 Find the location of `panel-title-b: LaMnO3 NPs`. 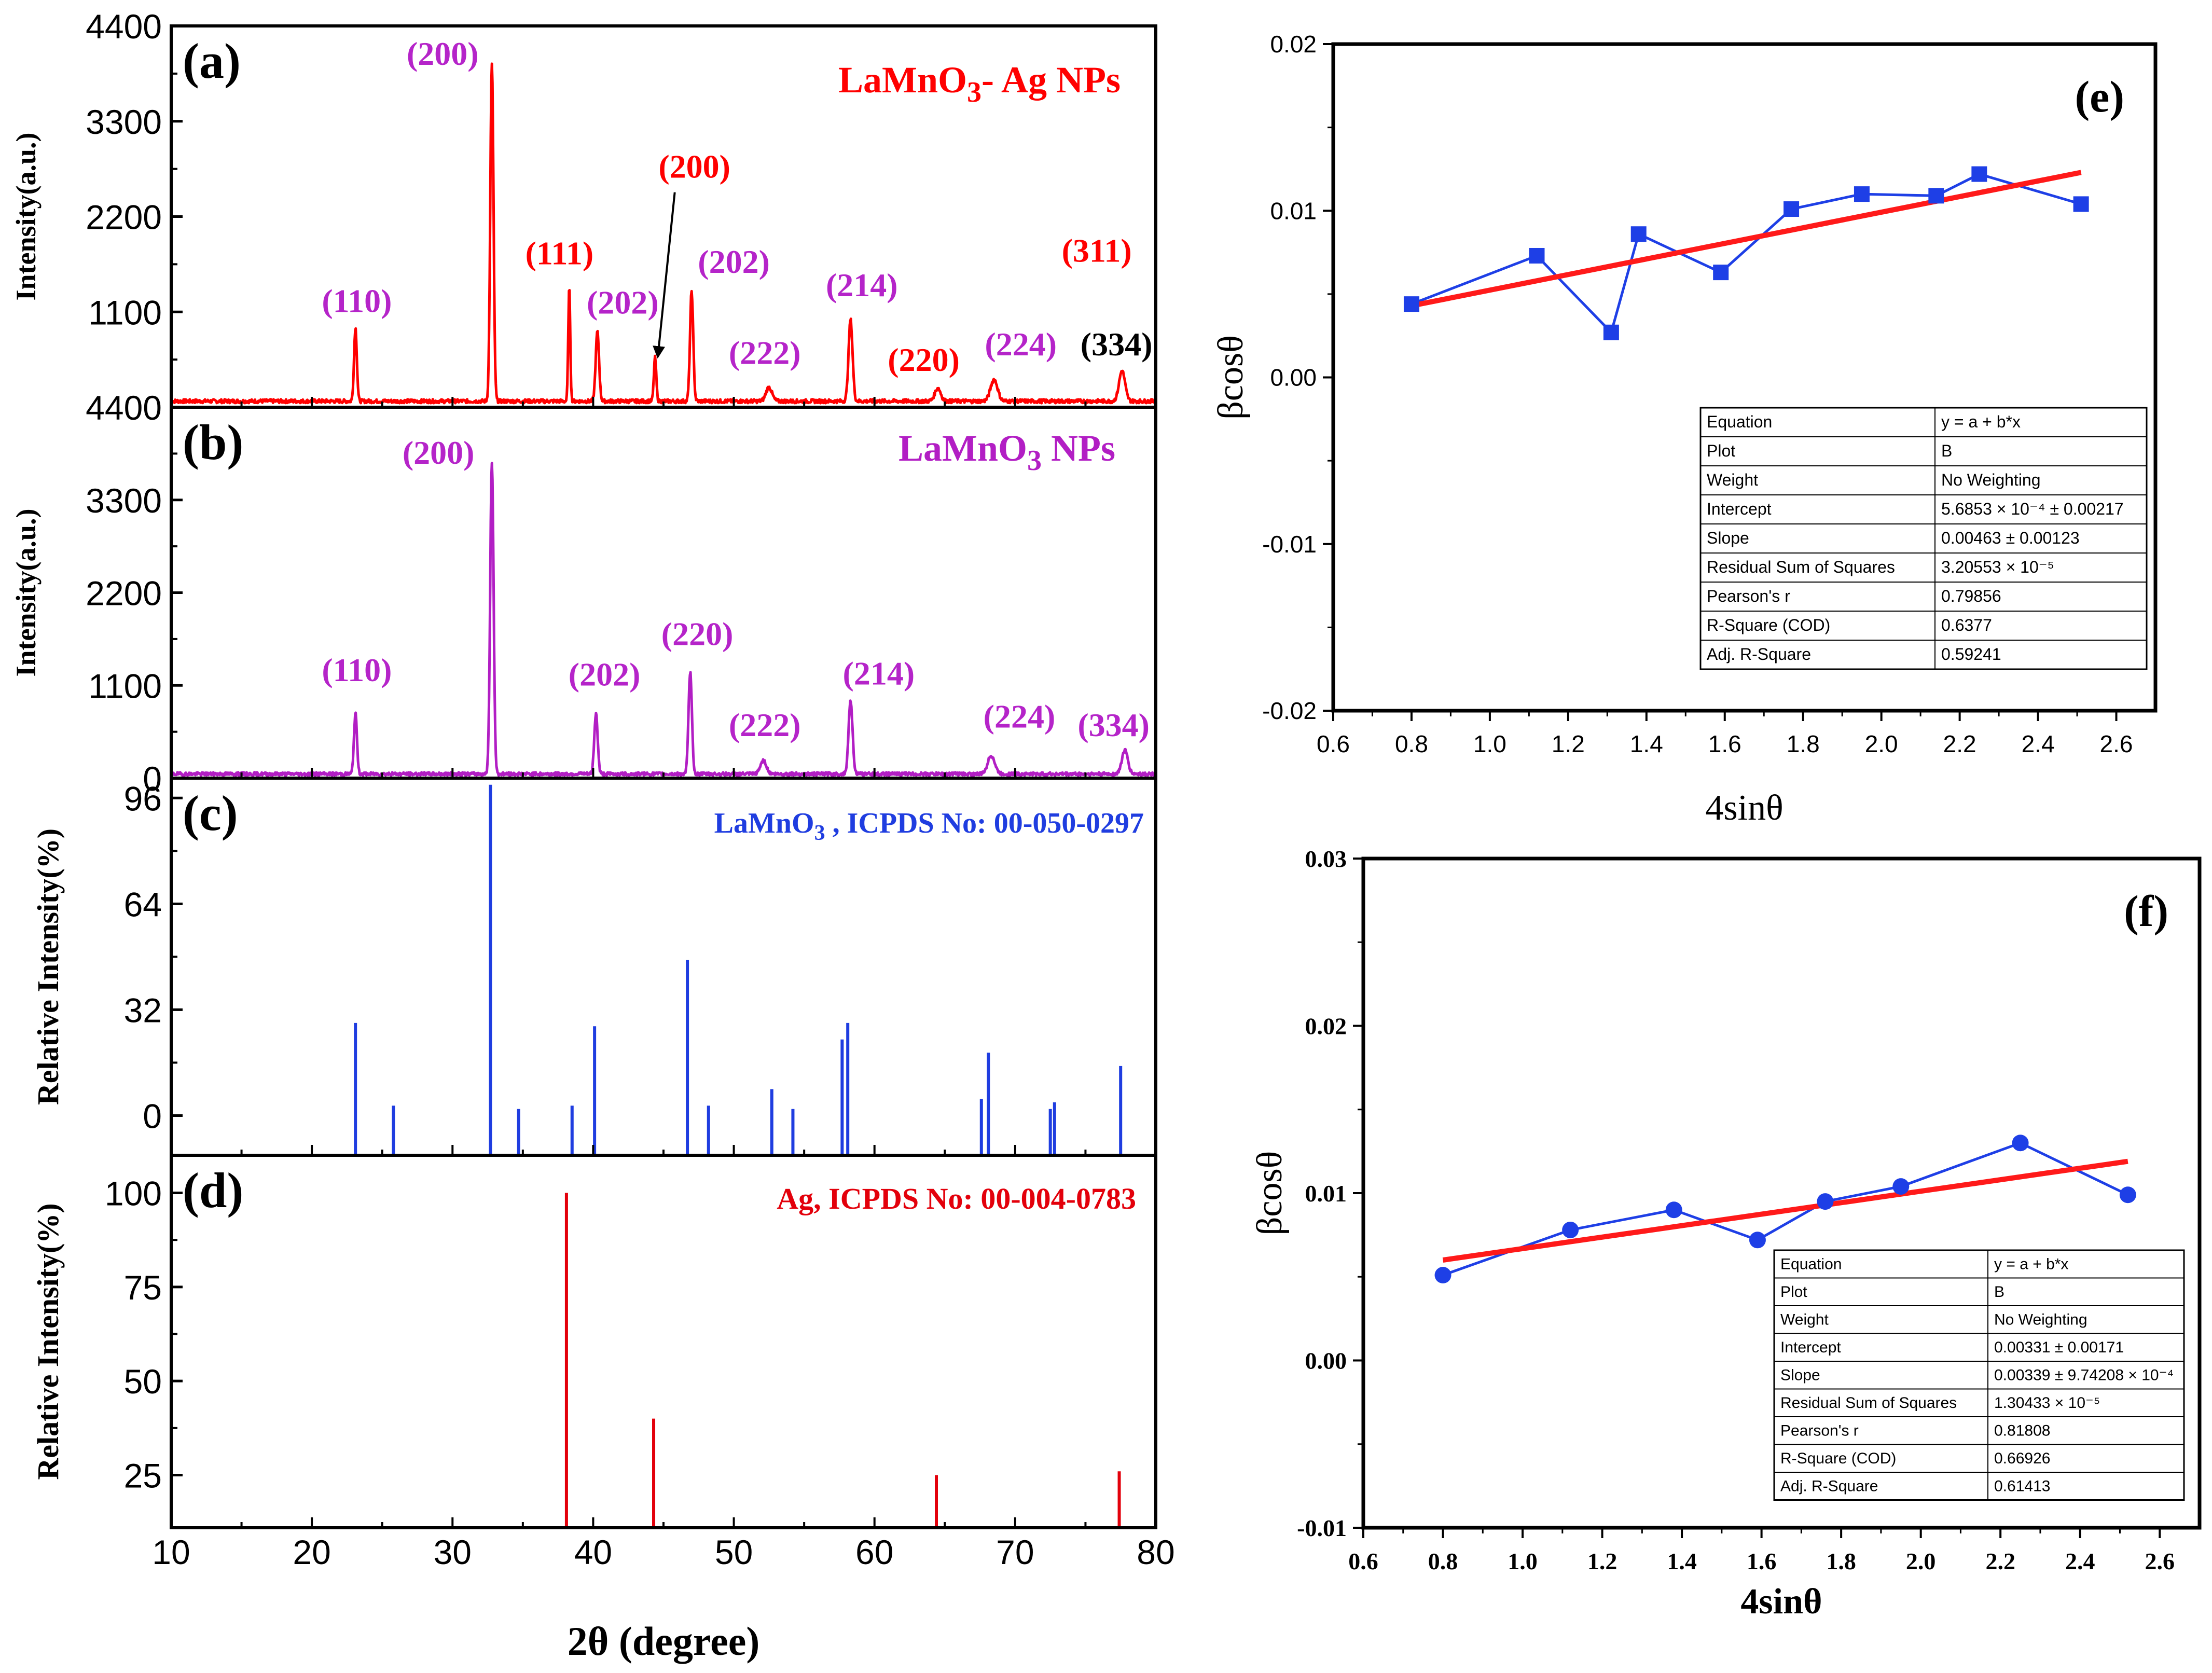

panel-title-b: LaMnO3 NPs is located at coordinates (1006, 452).